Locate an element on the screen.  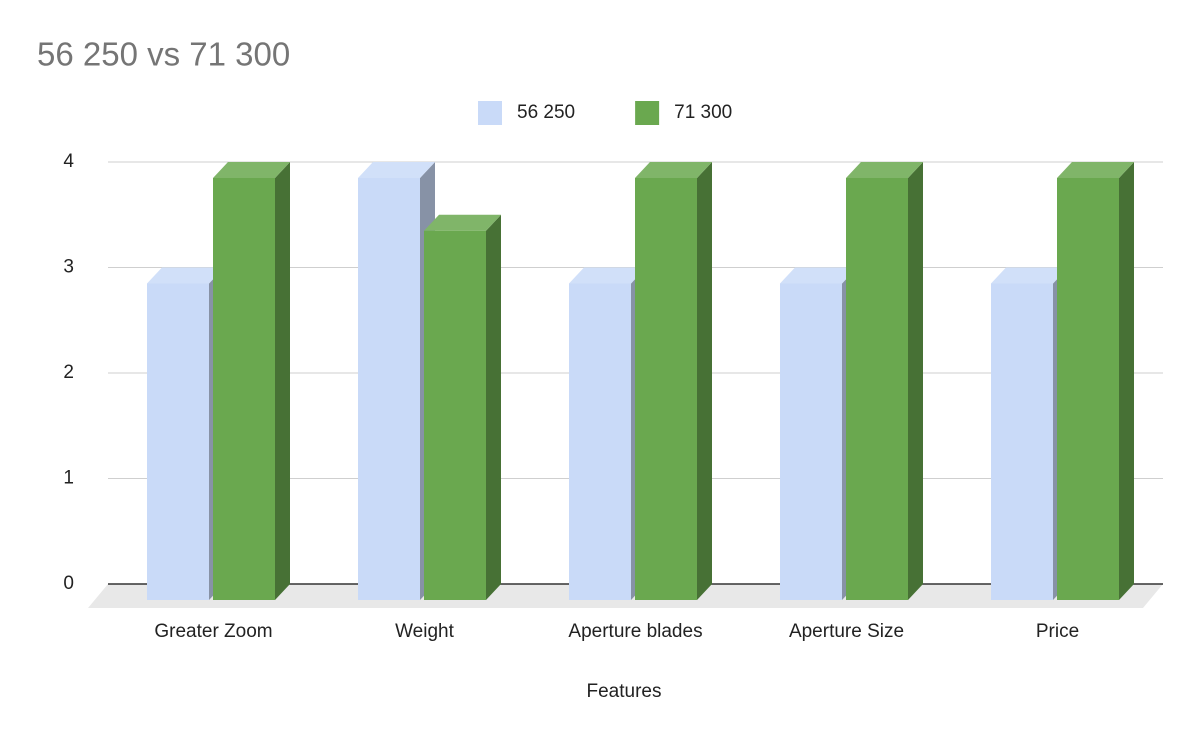
x-tick-label: Price is located at coordinates (1057, 631).